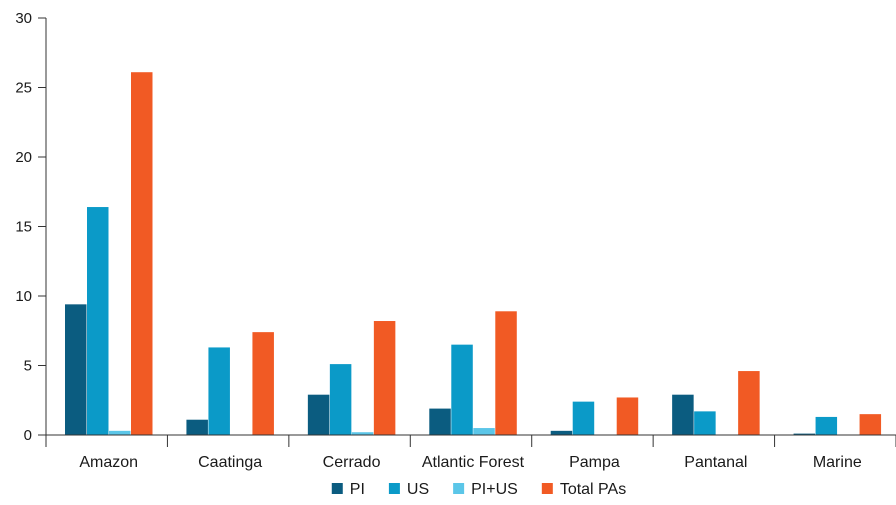  I want to click on y-tick-label: 15, so click(23, 227).